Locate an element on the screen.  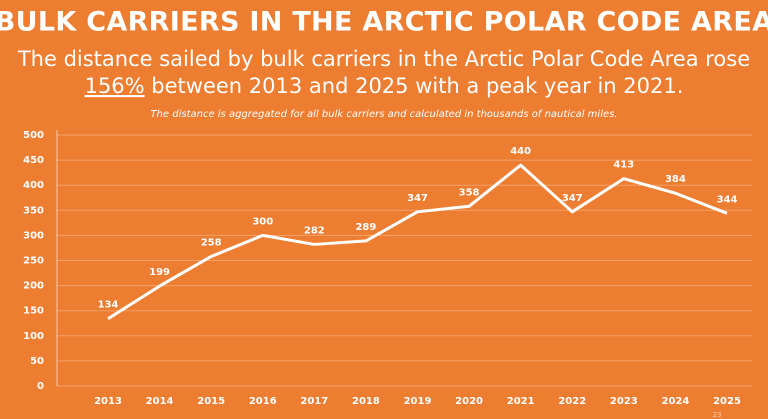
y-tick-label: 250 is located at coordinates (33, 261).